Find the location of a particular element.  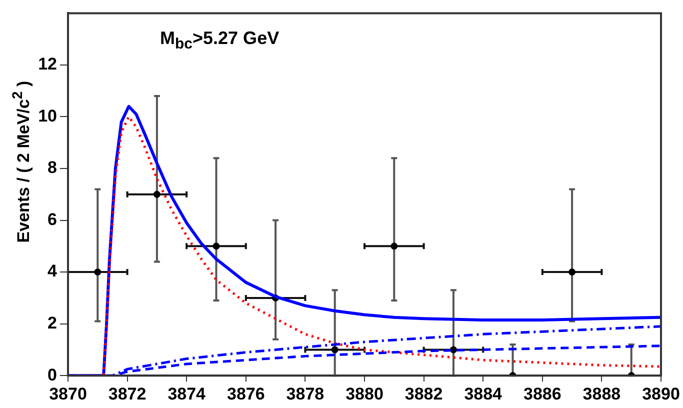

x-tick-label: 3884 is located at coordinates (483, 394).